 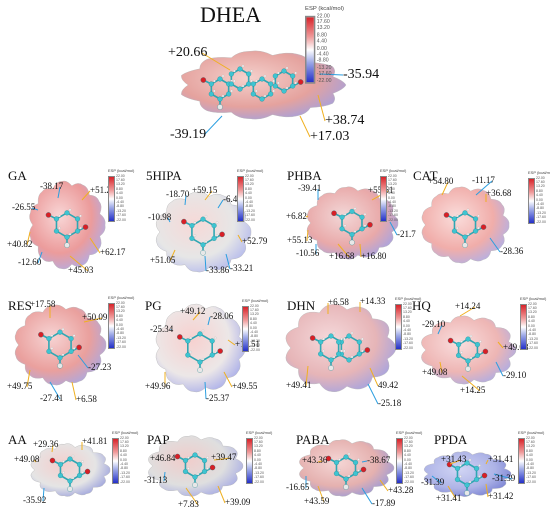 What do you see at coordinates (103, 190) in the screenshot?
I see `esp-value-label: +51.27` at bounding box center [103, 190].